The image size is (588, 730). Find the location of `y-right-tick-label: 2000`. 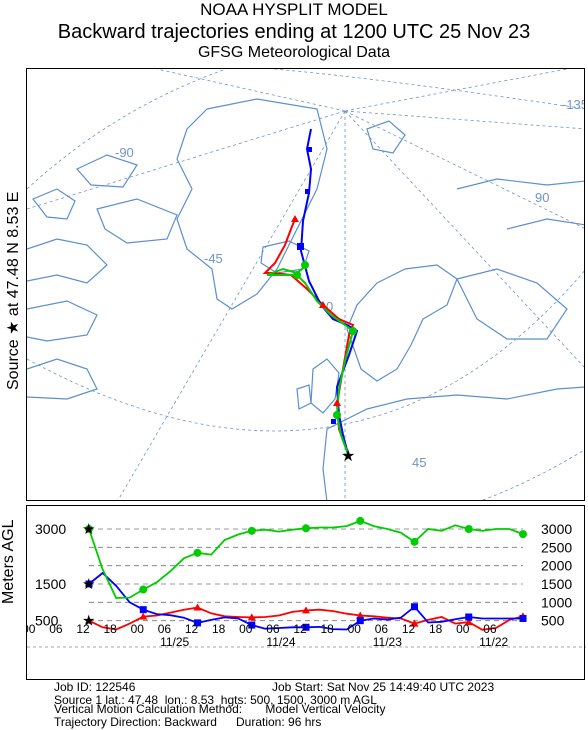

y-right-tick-label: 2000 is located at coordinates (556, 566).